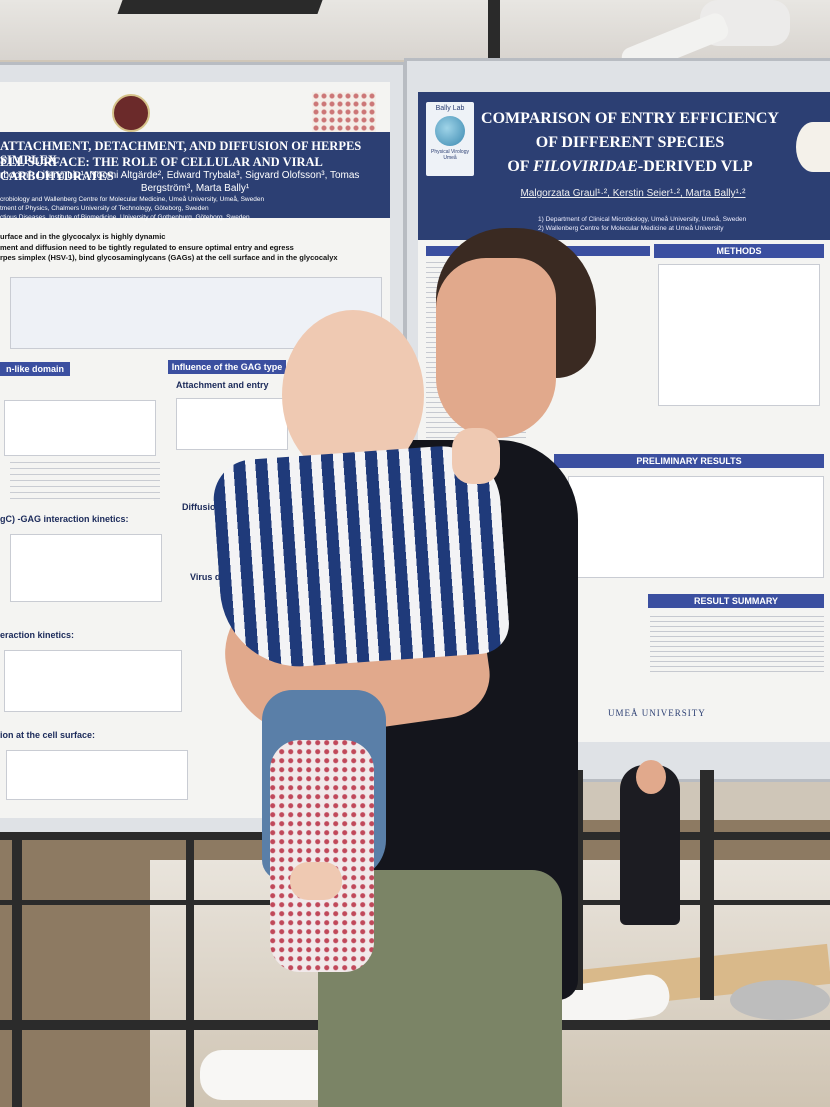 The width and height of the screenshot is (830, 1107). What do you see at coordinates (322, 856) in the screenshot?
I see `baby-floral-bib` at bounding box center [322, 856].